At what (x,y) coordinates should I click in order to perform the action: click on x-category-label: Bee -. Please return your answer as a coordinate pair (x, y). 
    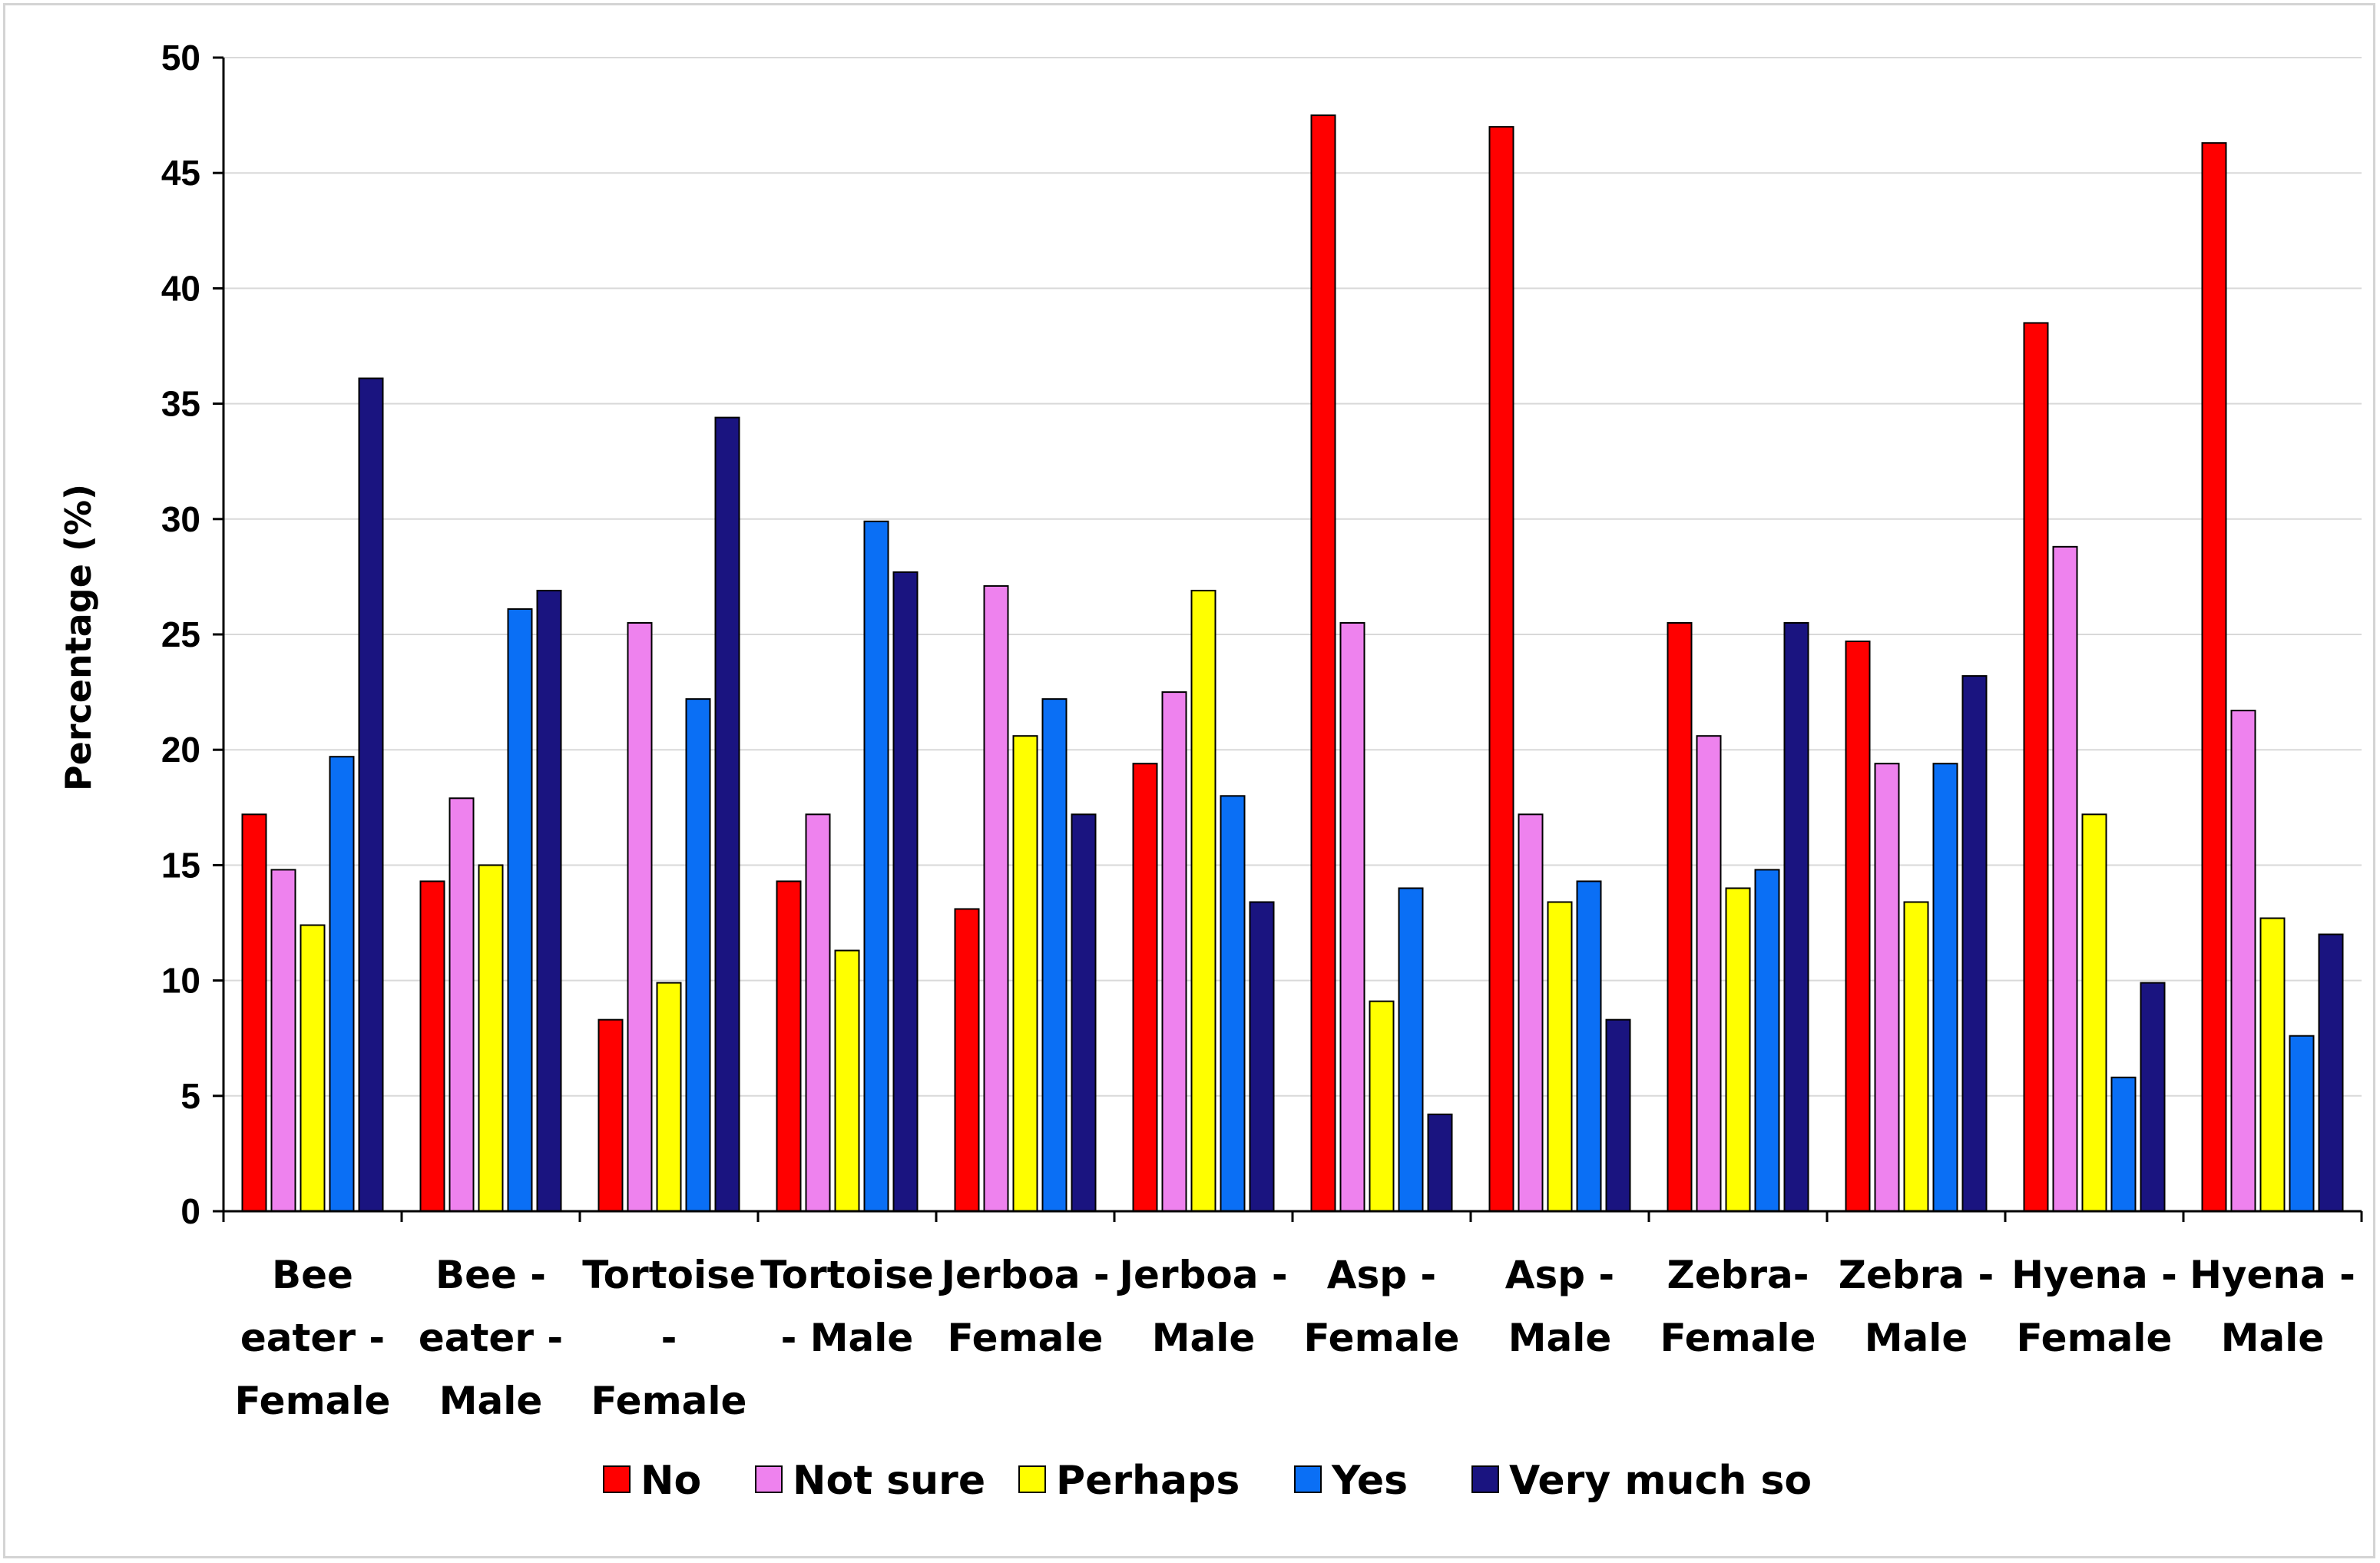
    Looking at the image, I should click on (490, 1275).